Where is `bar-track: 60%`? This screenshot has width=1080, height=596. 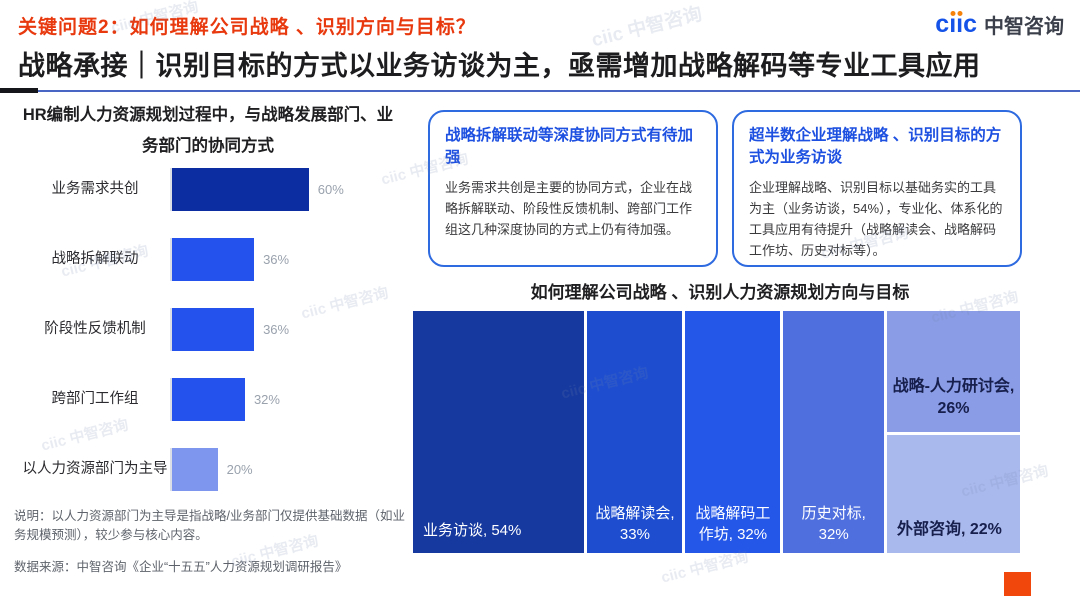
bar-track: 60% is located at coordinates (289, 189).